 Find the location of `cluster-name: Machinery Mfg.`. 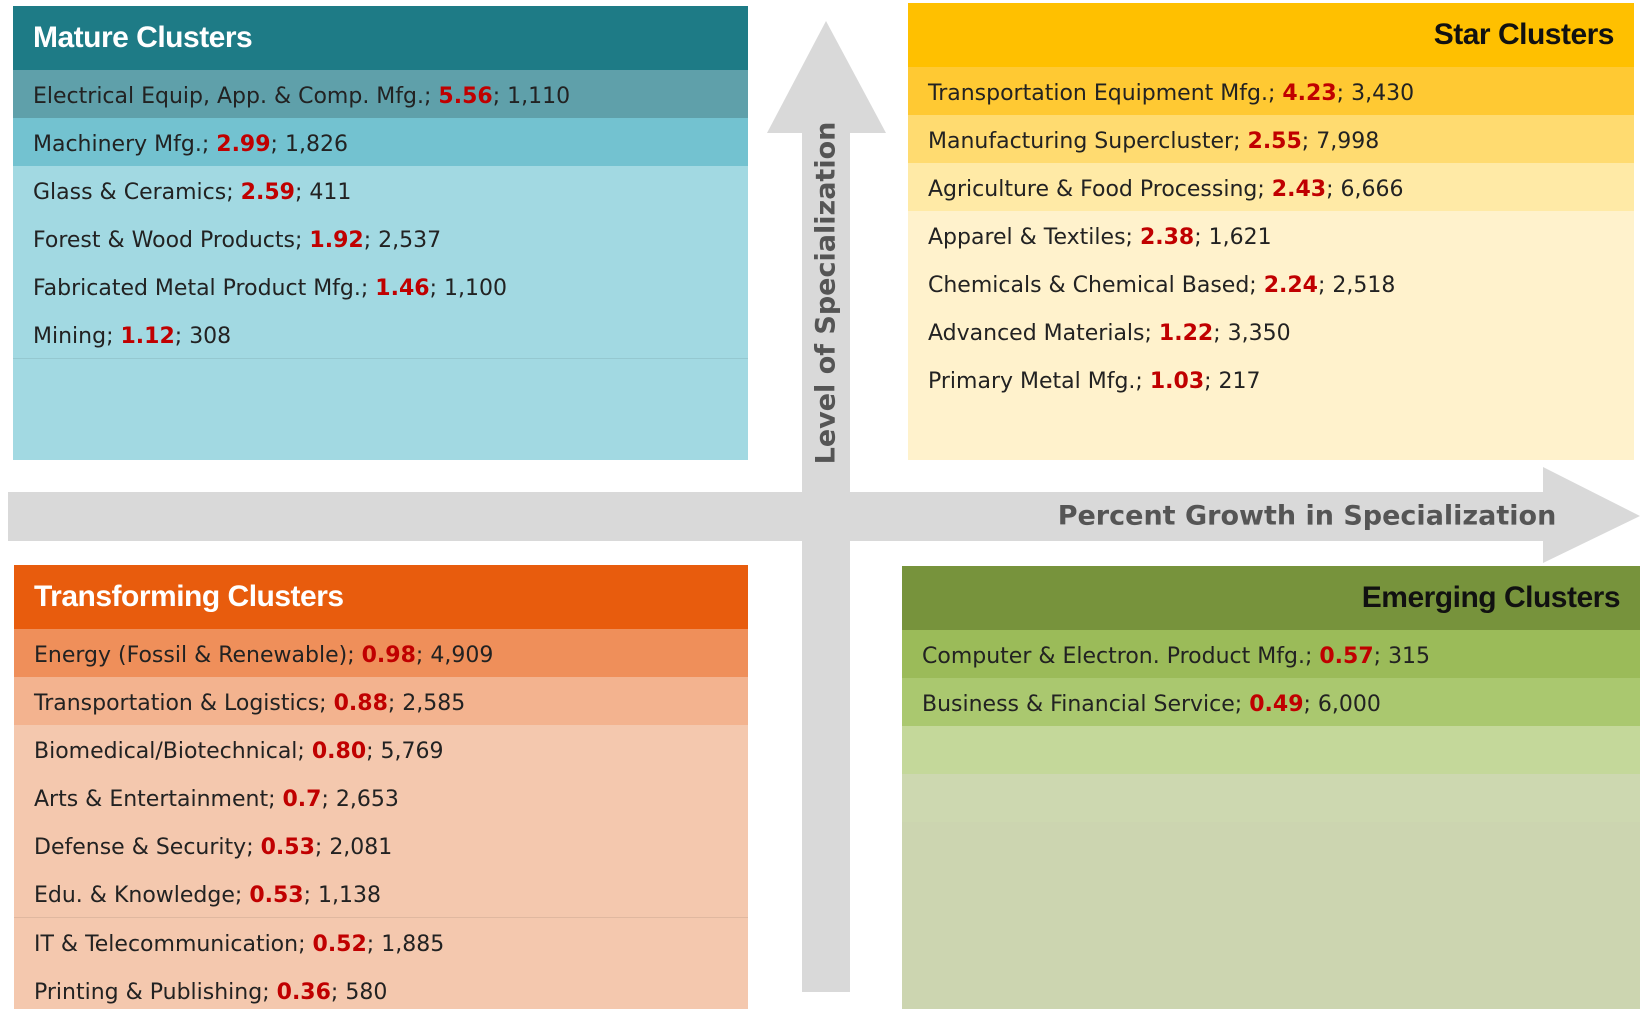

cluster-name: Machinery Mfg. is located at coordinates (117, 144).